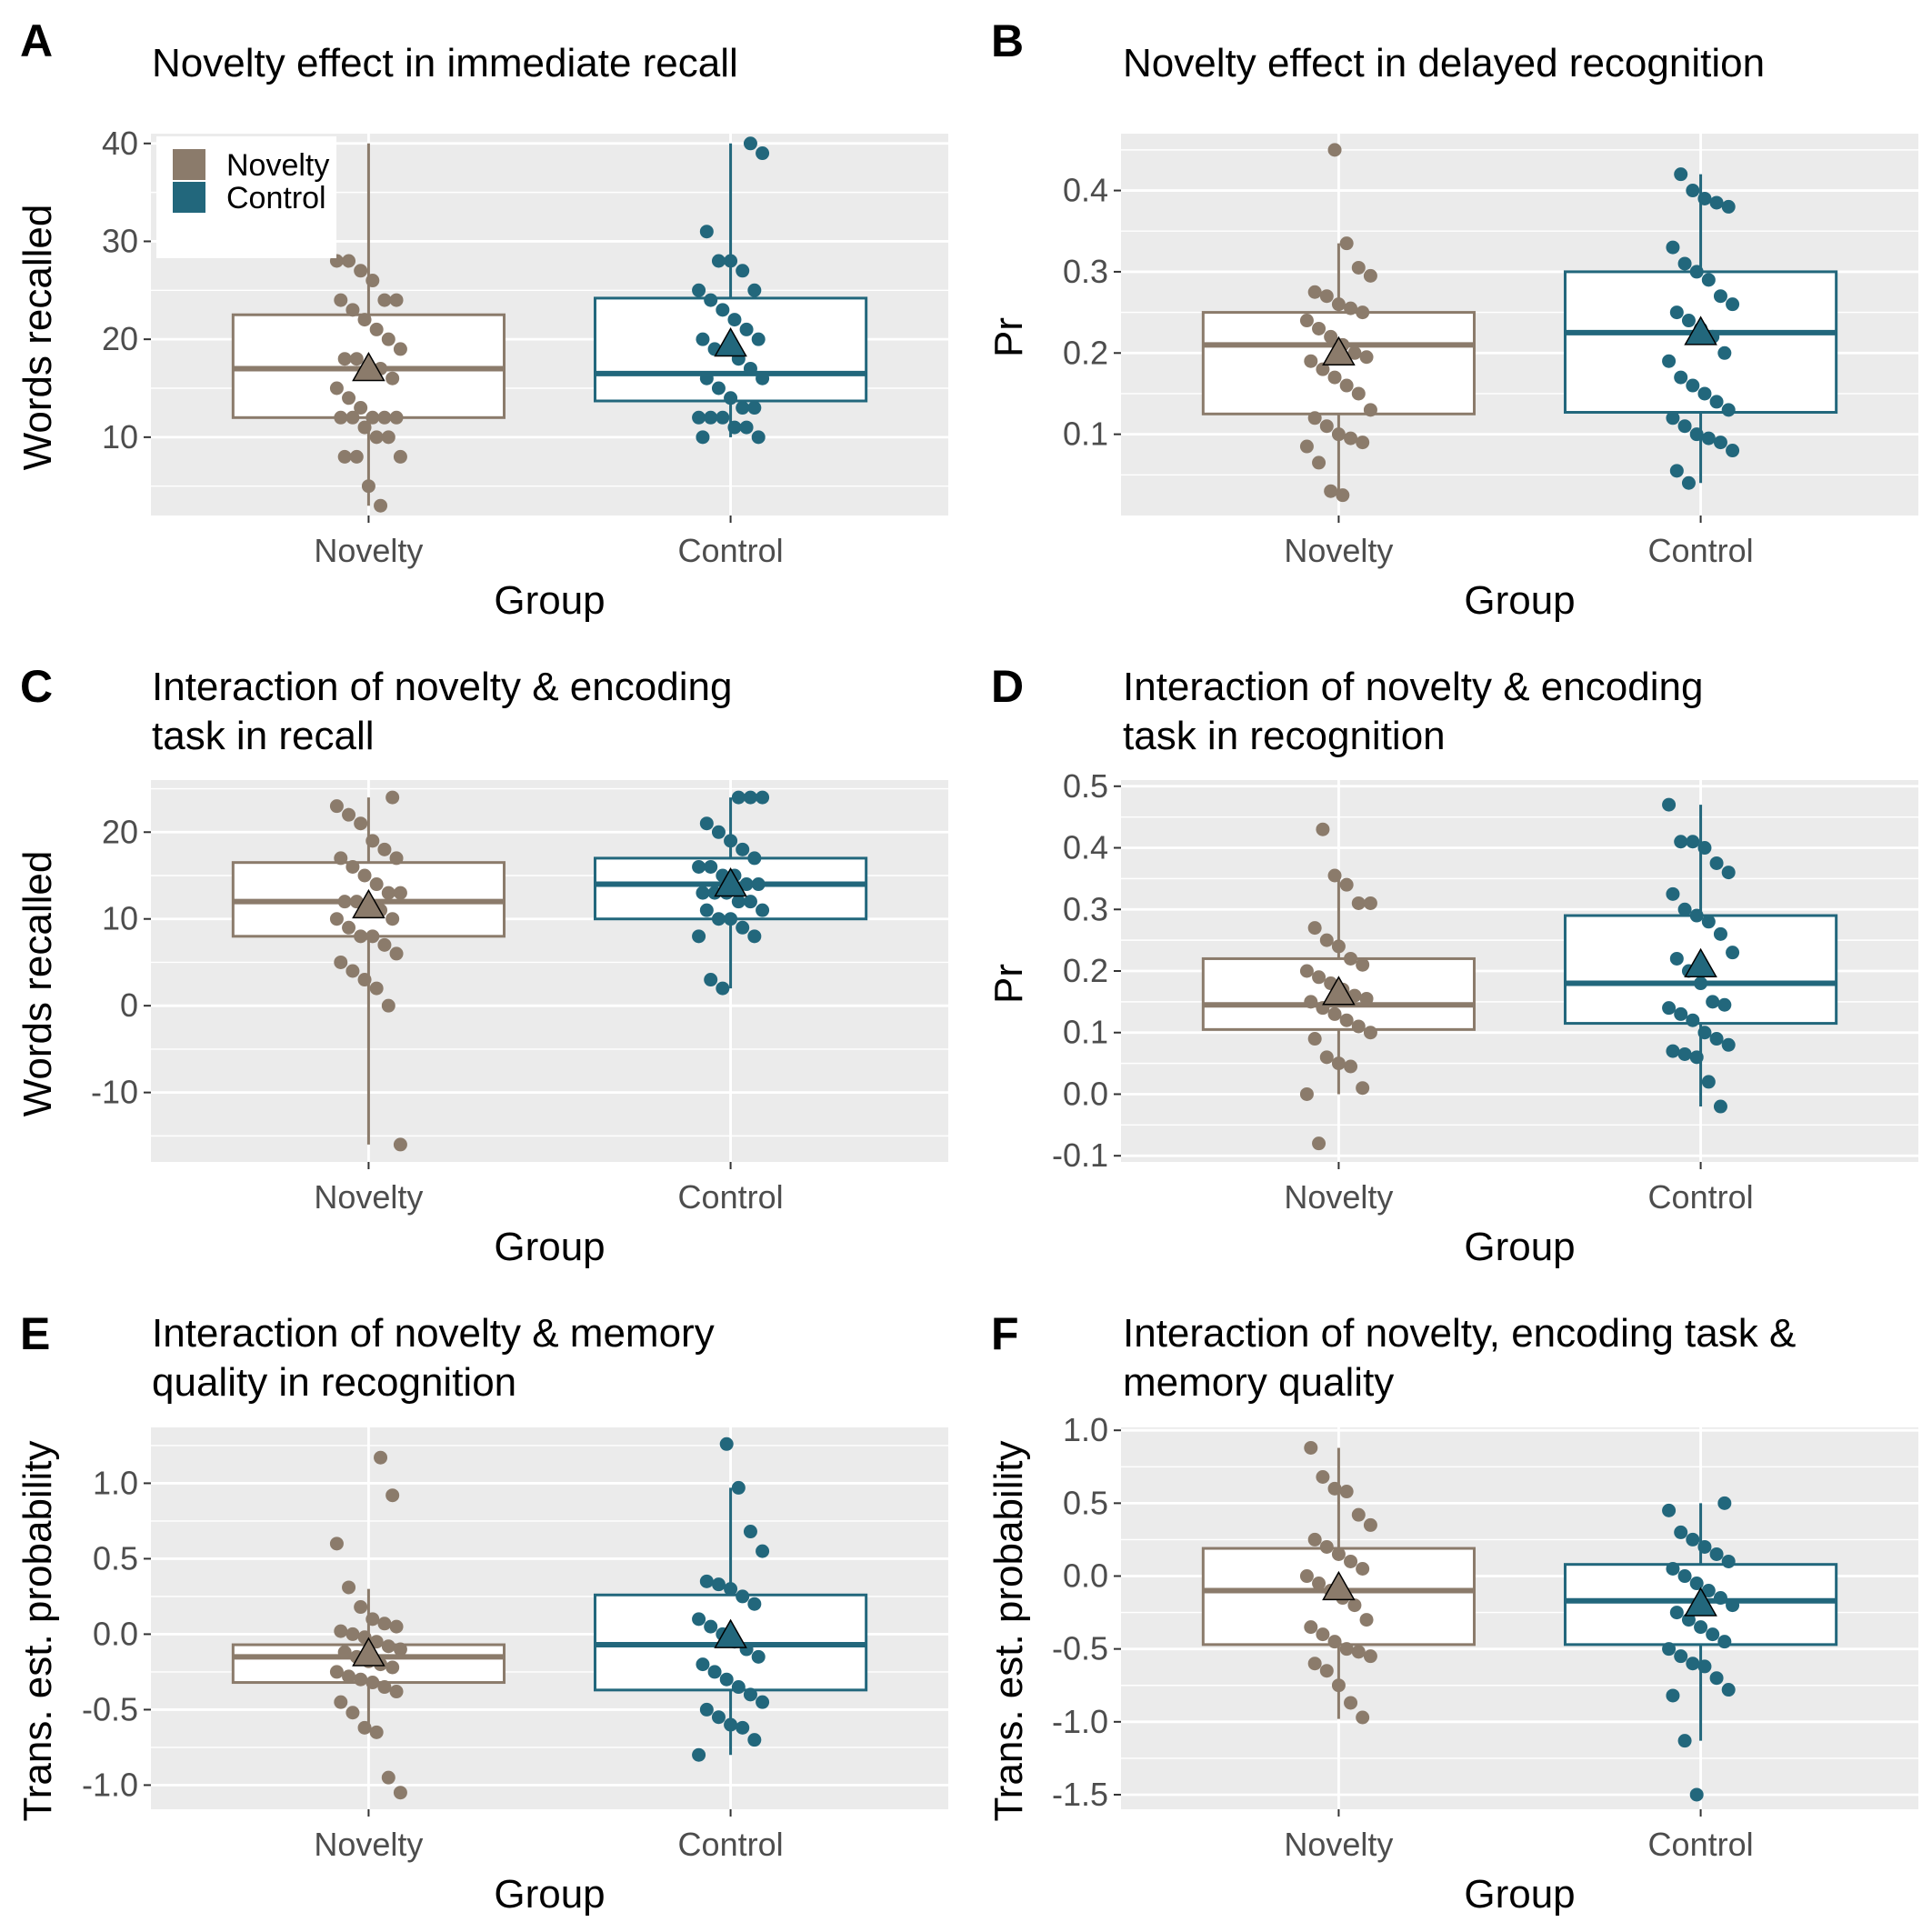 The height and width of the screenshot is (1932, 1932). I want to click on series-novelty, so click(368, 1625).